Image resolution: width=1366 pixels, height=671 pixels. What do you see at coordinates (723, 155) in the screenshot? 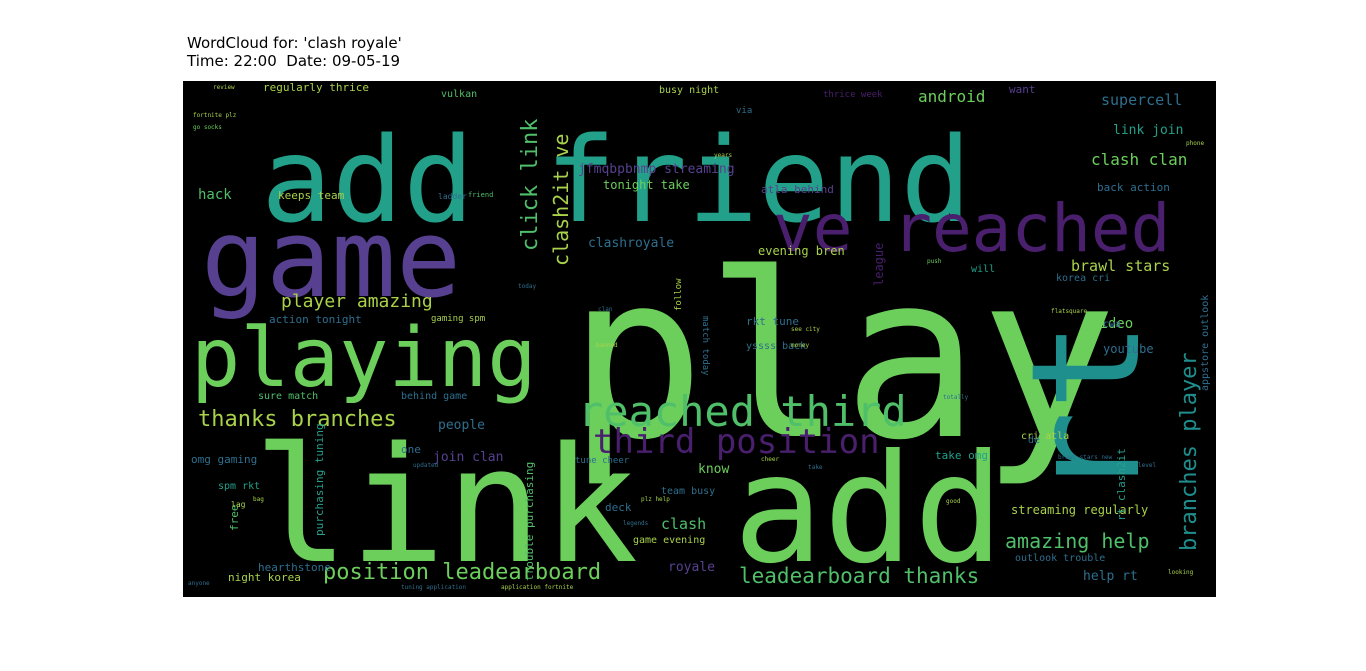
I see `word-years: years` at bounding box center [723, 155].